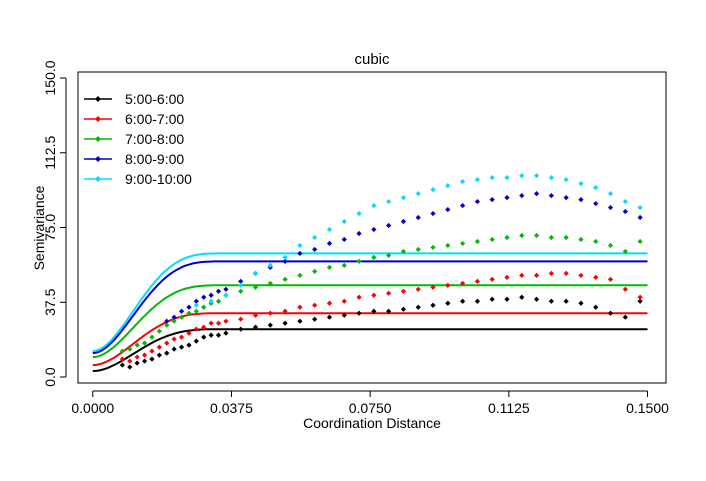 This screenshot has height=481, width=706. I want to click on legend-marker, so click(98, 119).